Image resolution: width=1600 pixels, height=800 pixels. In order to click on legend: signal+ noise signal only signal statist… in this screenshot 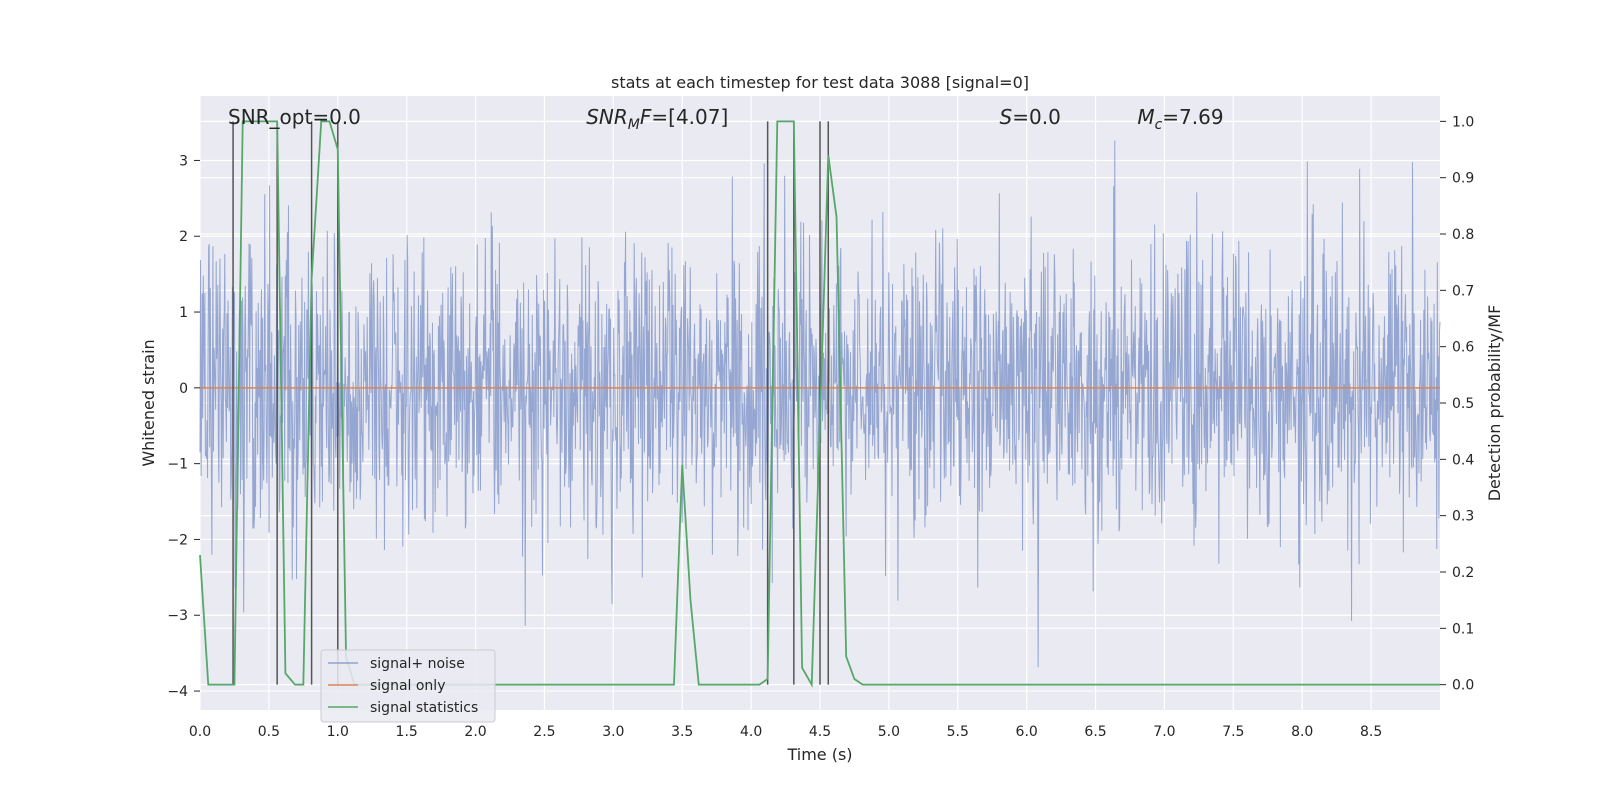, I will do `click(408, 686)`.